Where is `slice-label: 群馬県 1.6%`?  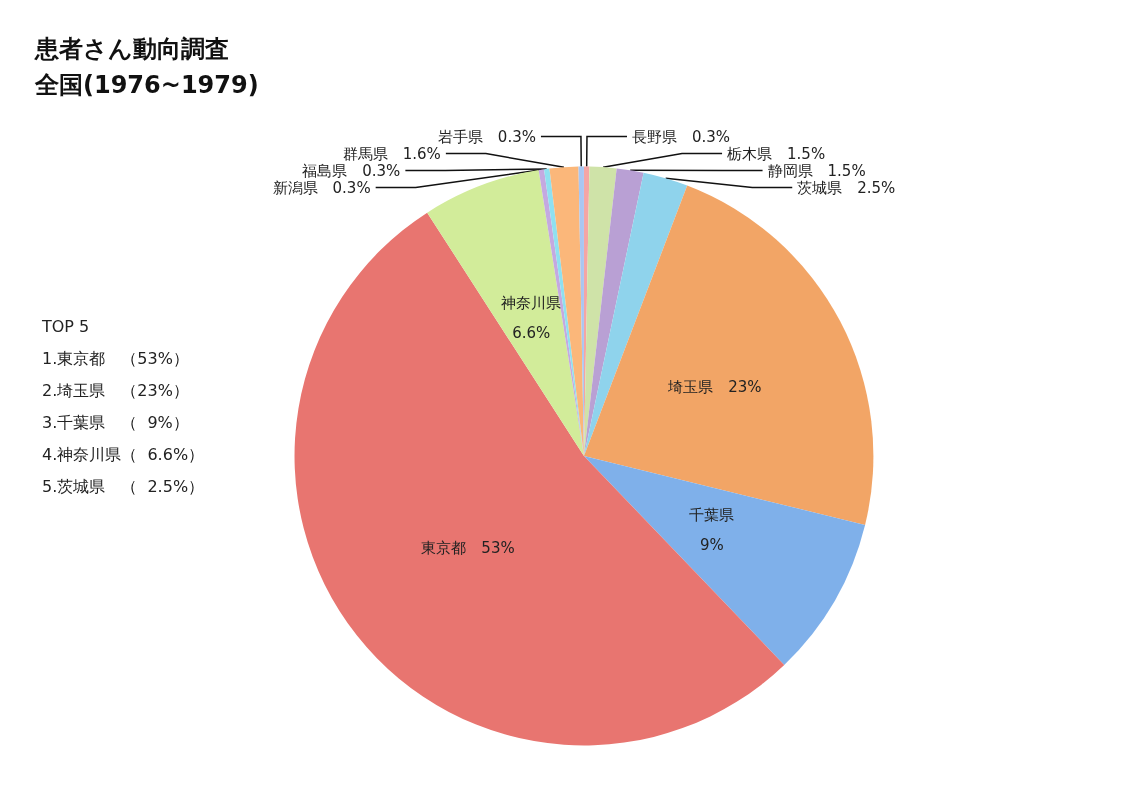 slice-label: 群馬県 1.6% is located at coordinates (391, 153).